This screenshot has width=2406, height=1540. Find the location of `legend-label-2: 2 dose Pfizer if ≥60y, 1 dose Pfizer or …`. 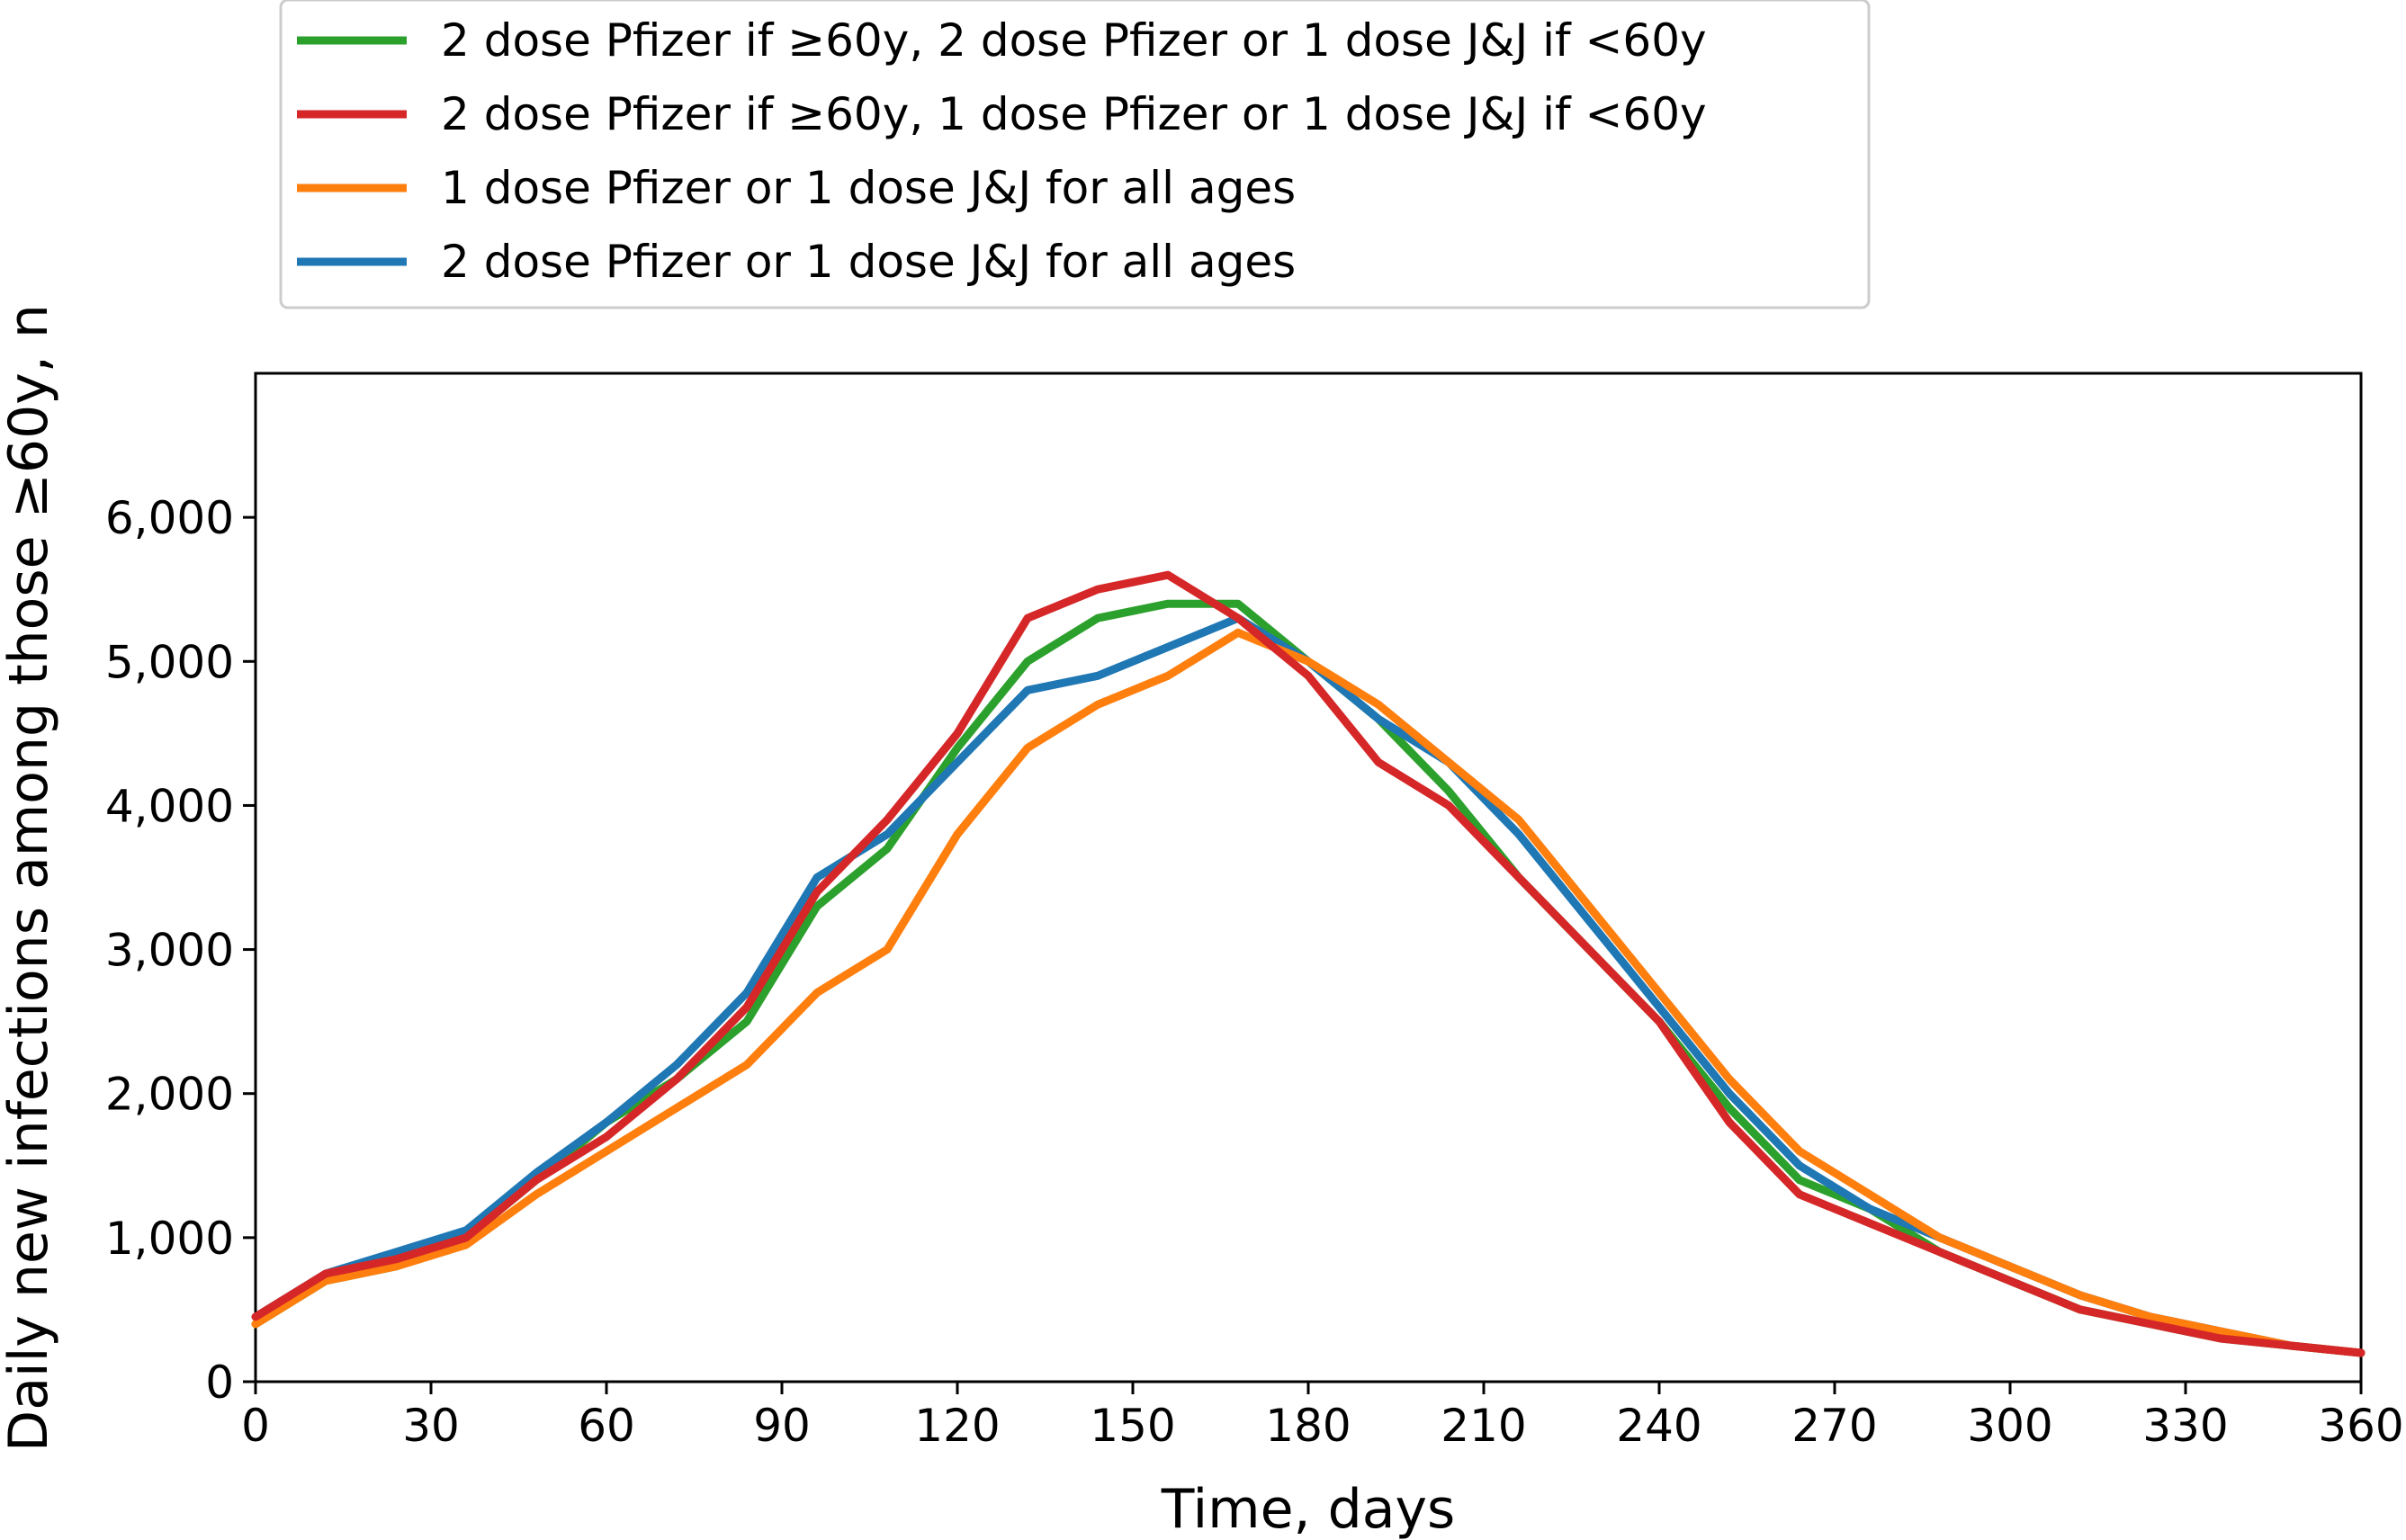

legend-label-2: 2 dose Pfizer if ≥60y, 1 dose Pfizer or … is located at coordinates (1074, 114).